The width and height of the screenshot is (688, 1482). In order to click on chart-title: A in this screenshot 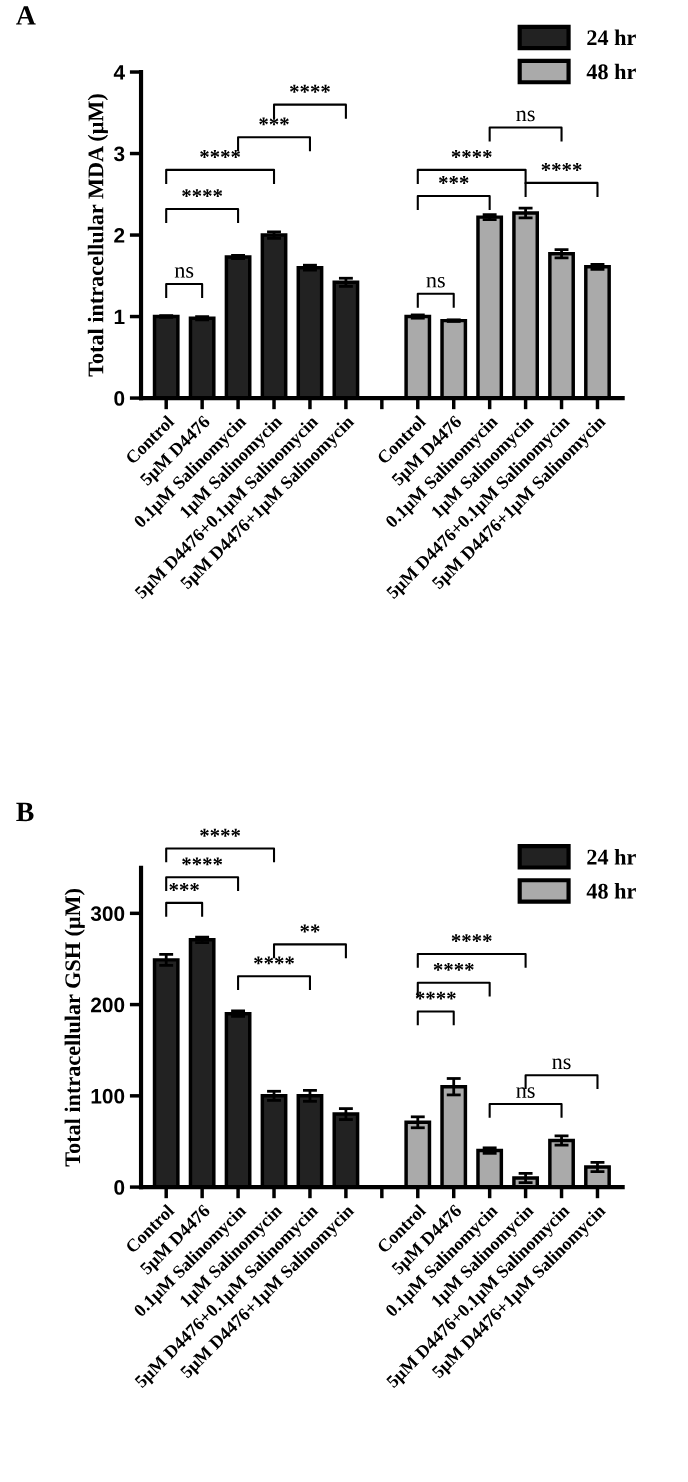, I will do `click(26, 15)`.